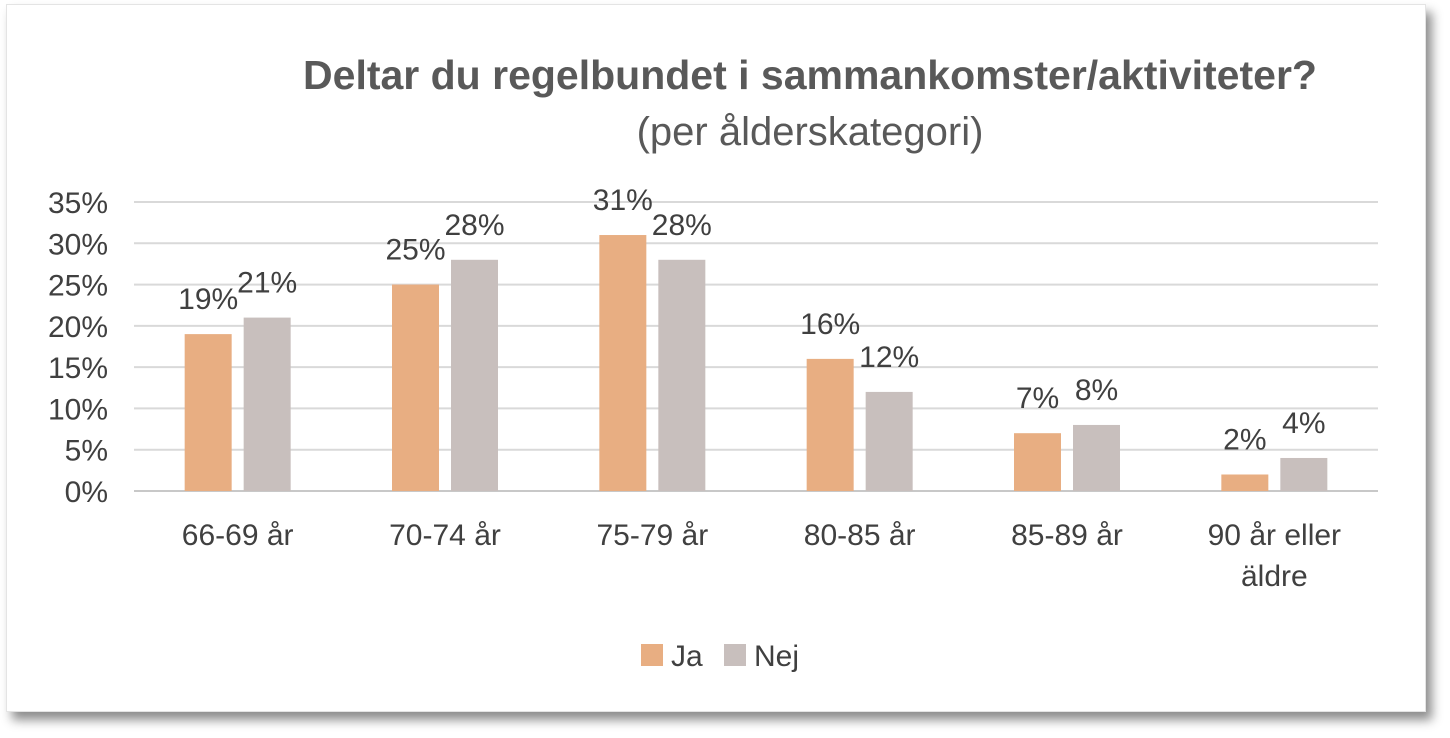 Image resolution: width=1450 pixels, height=738 pixels. What do you see at coordinates (86, 451) in the screenshot?
I see `y-tick-label: 5%` at bounding box center [86, 451].